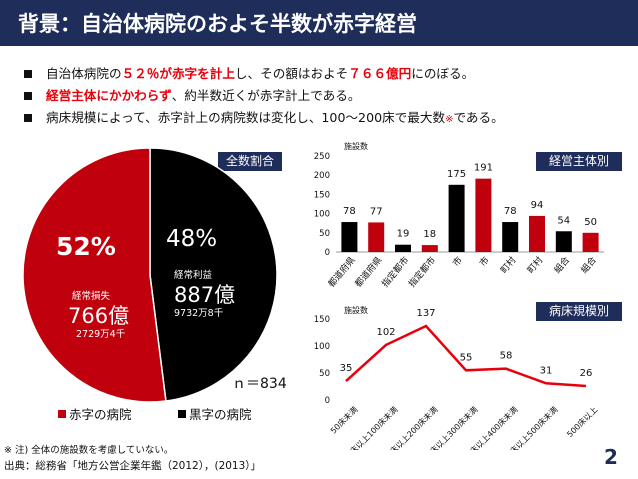 This screenshot has height=479, width=638. I want to click on bar-value-label: 50, so click(590, 222).